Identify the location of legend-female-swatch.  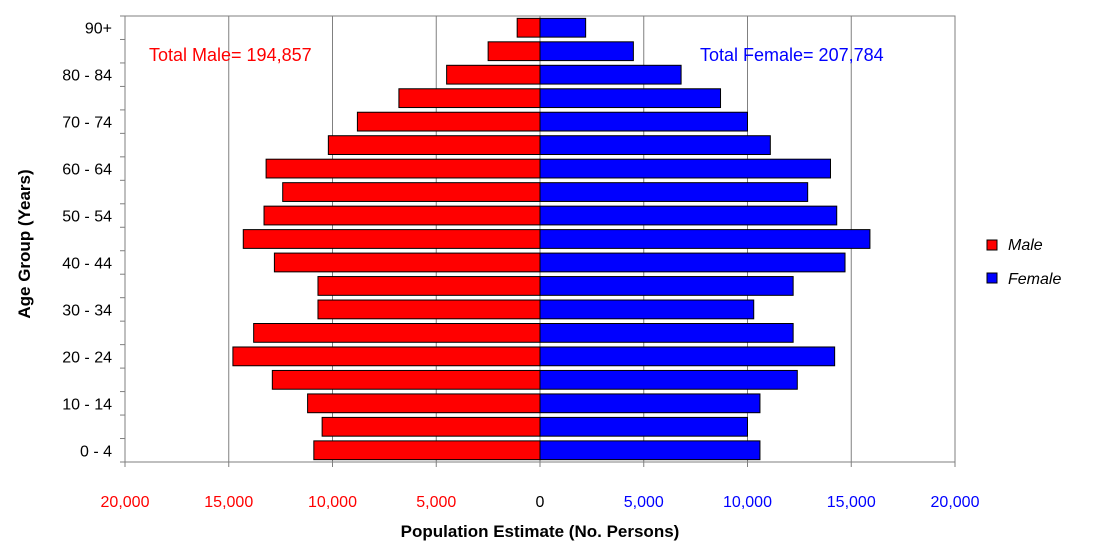
(992, 278).